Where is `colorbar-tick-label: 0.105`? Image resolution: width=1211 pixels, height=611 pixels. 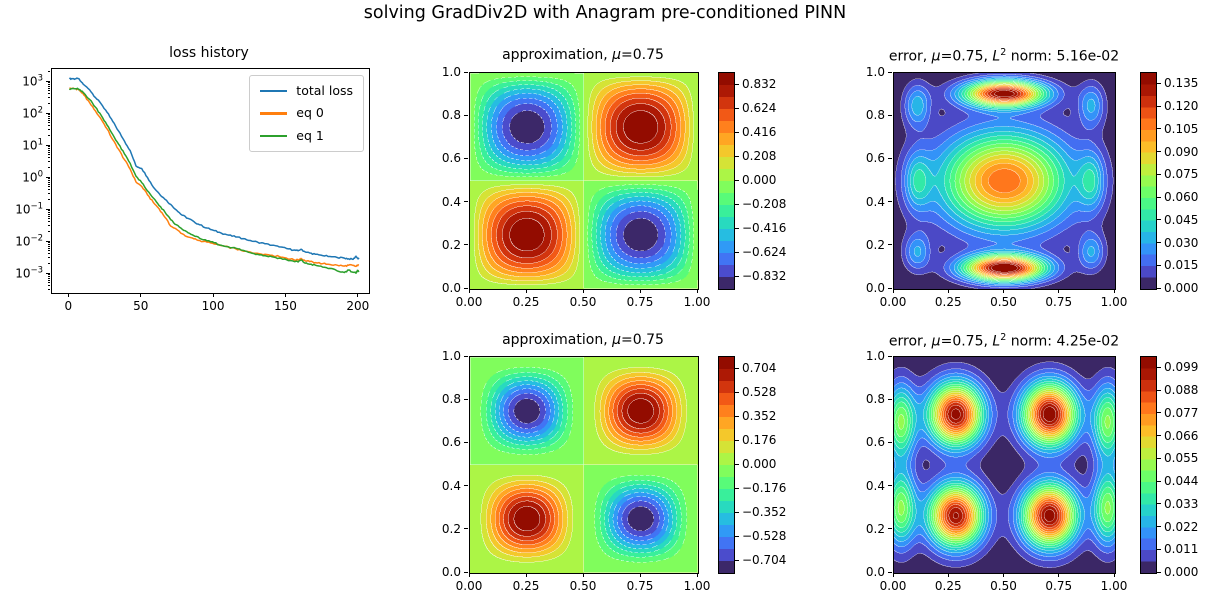 colorbar-tick-label: 0.105 is located at coordinates (1181, 128).